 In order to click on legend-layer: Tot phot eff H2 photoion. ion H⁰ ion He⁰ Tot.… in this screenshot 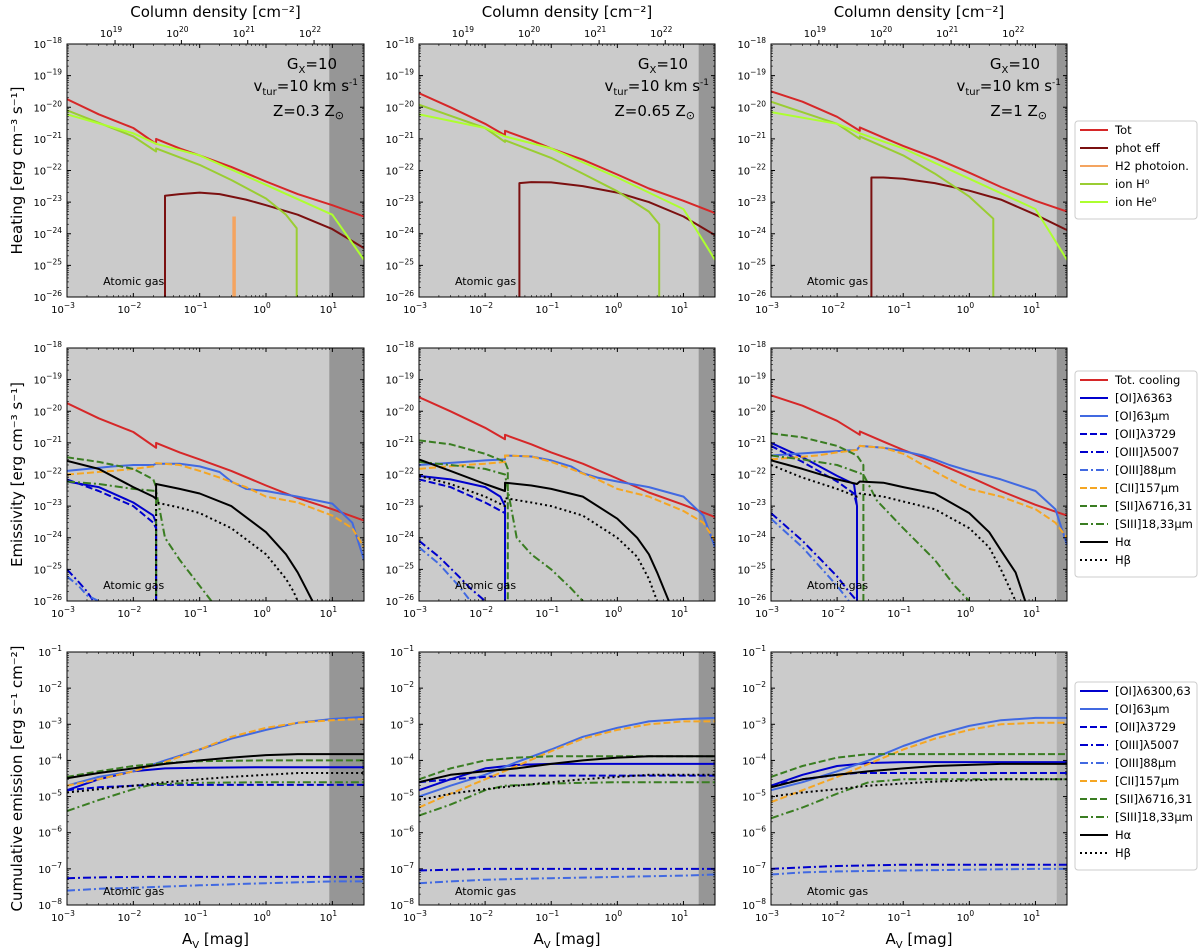, I will do `click(1136, 495)`.